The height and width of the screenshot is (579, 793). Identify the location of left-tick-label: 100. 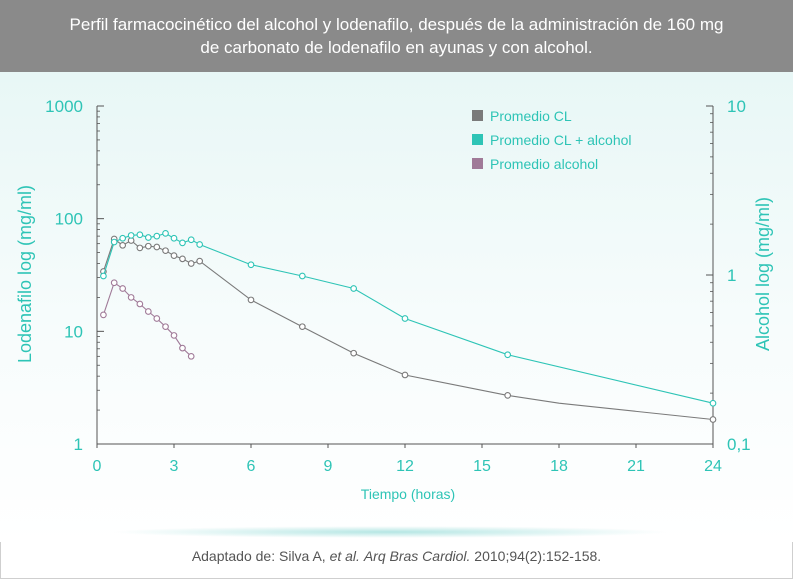
(69, 219).